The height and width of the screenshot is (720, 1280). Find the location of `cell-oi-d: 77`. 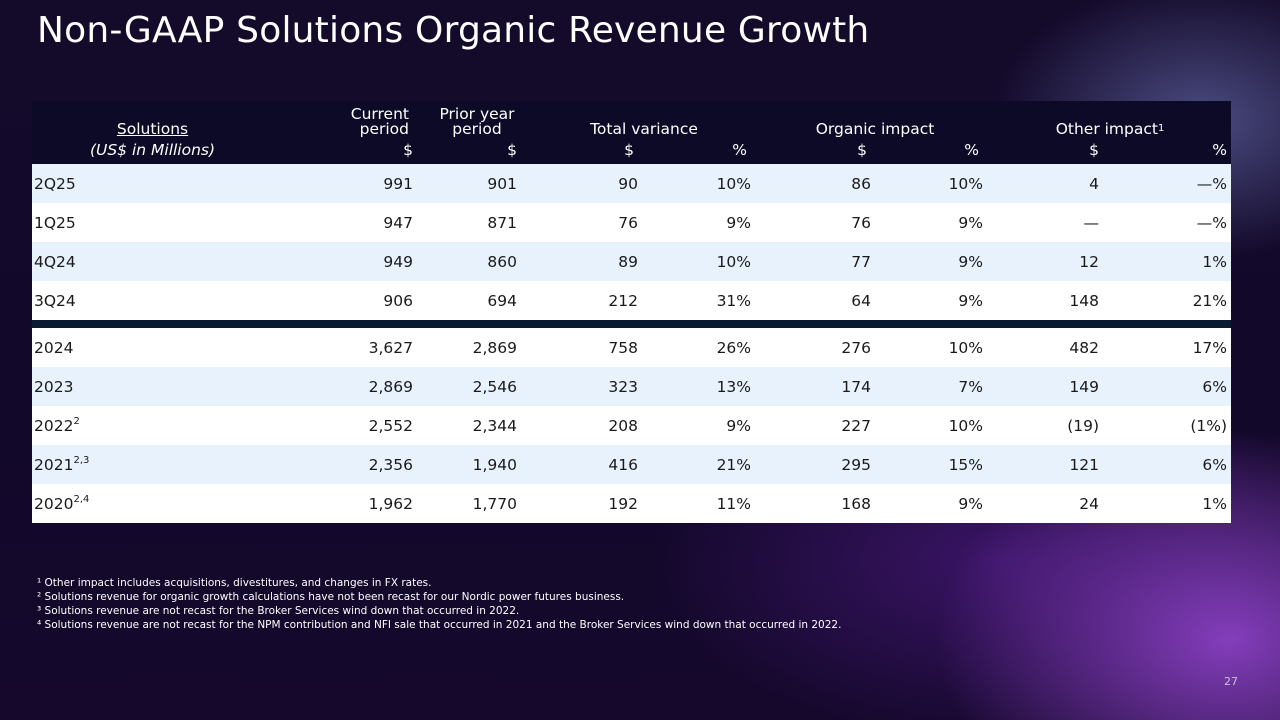

cell-oi-d: 77 is located at coordinates (861, 261).